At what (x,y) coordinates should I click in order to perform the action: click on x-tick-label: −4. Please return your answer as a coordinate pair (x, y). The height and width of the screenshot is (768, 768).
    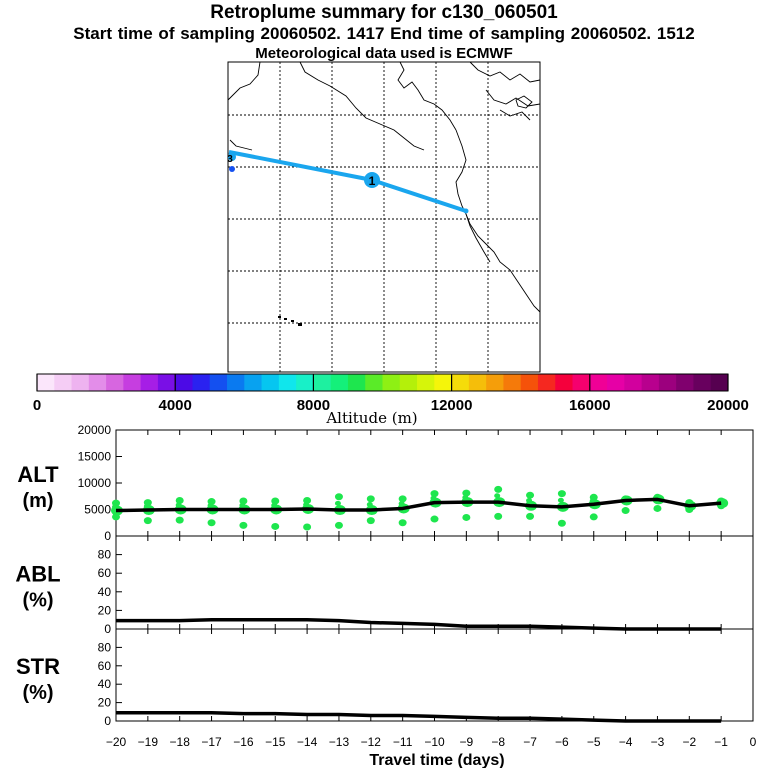
    Looking at the image, I should click on (626, 742).